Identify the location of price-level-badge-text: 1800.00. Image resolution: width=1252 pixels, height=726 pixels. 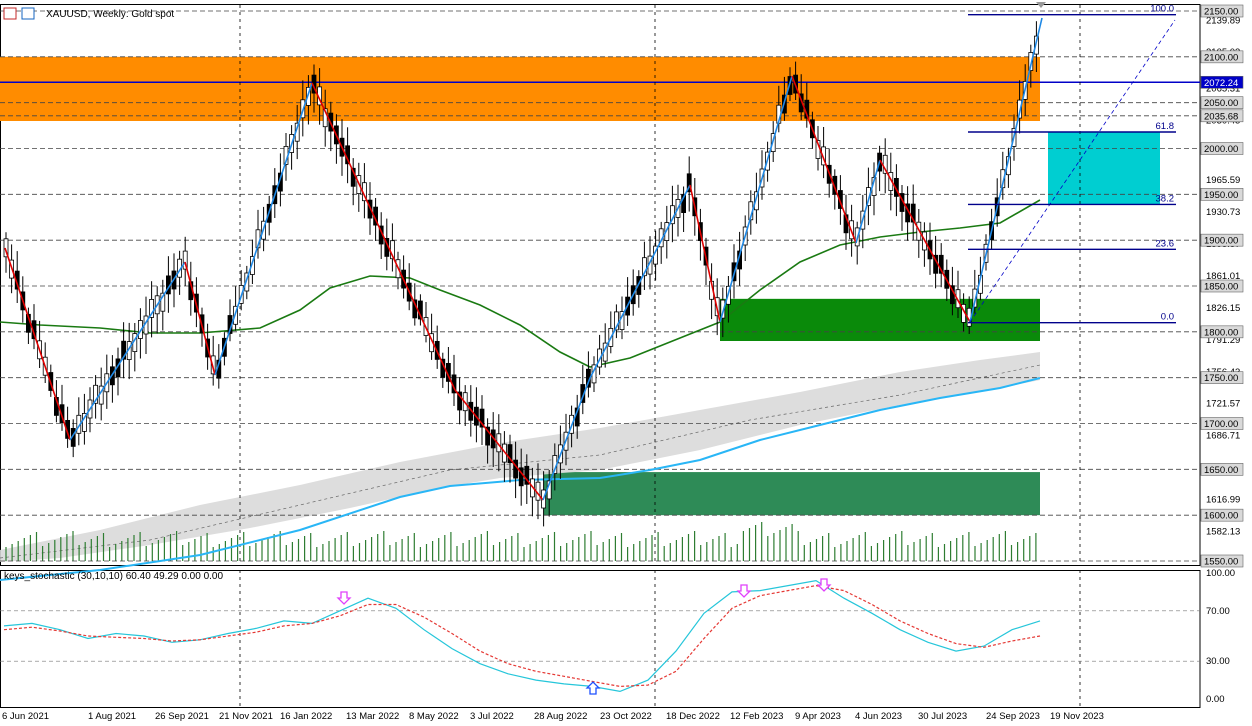
(1221, 332).